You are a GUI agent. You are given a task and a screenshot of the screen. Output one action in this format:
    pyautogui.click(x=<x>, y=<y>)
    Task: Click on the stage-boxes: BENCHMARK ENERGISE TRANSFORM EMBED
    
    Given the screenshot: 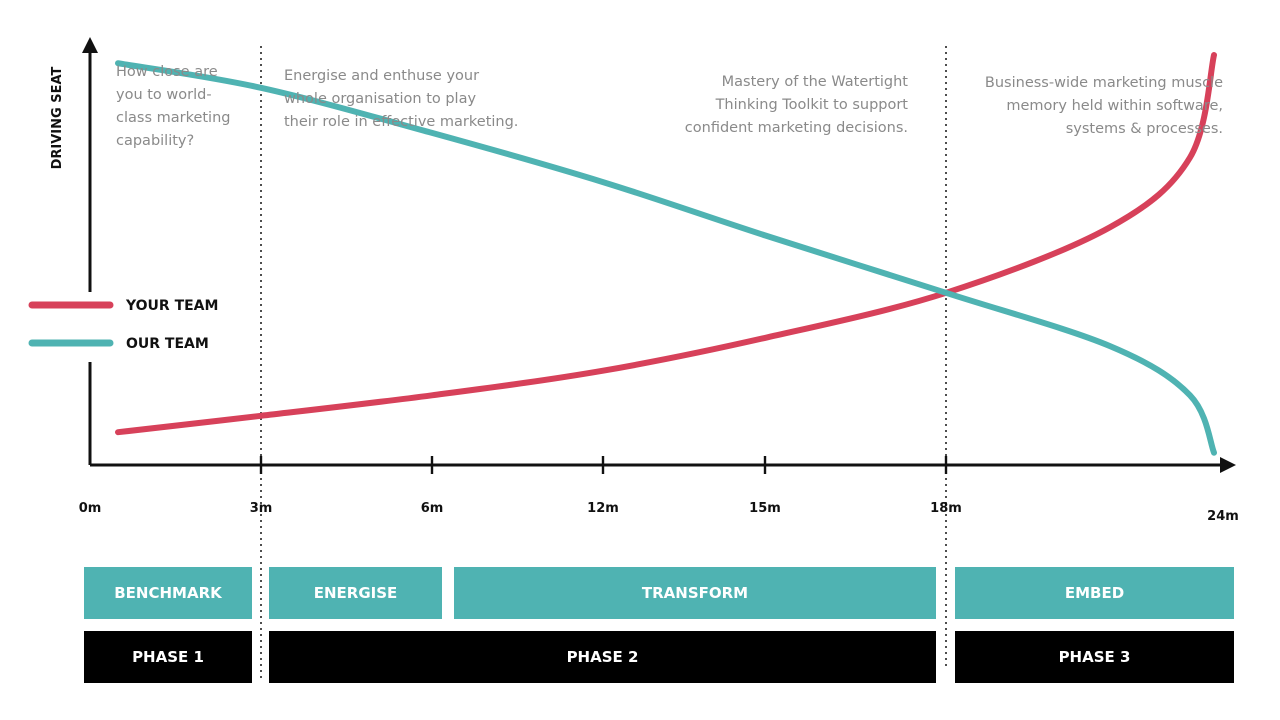 What is the action you would take?
    pyautogui.click(x=659, y=593)
    